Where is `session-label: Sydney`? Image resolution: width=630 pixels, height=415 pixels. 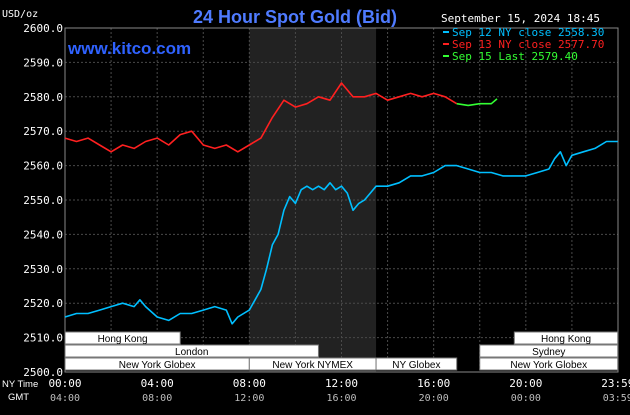 session-label: Sydney is located at coordinates (548, 352).